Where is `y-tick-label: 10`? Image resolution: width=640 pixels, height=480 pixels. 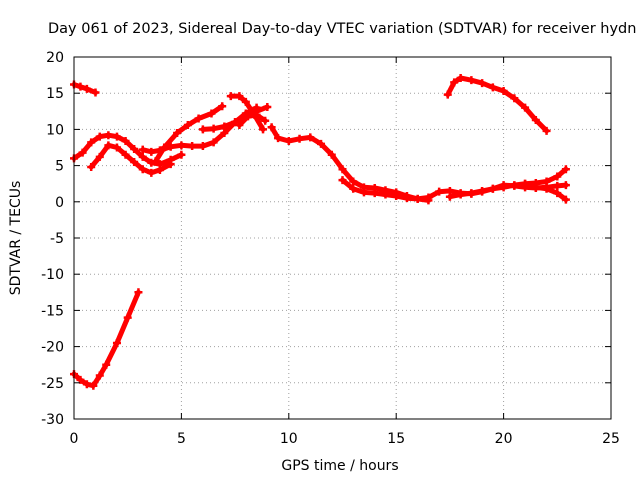
y-tick-label: 10 is located at coordinates (55, 130).